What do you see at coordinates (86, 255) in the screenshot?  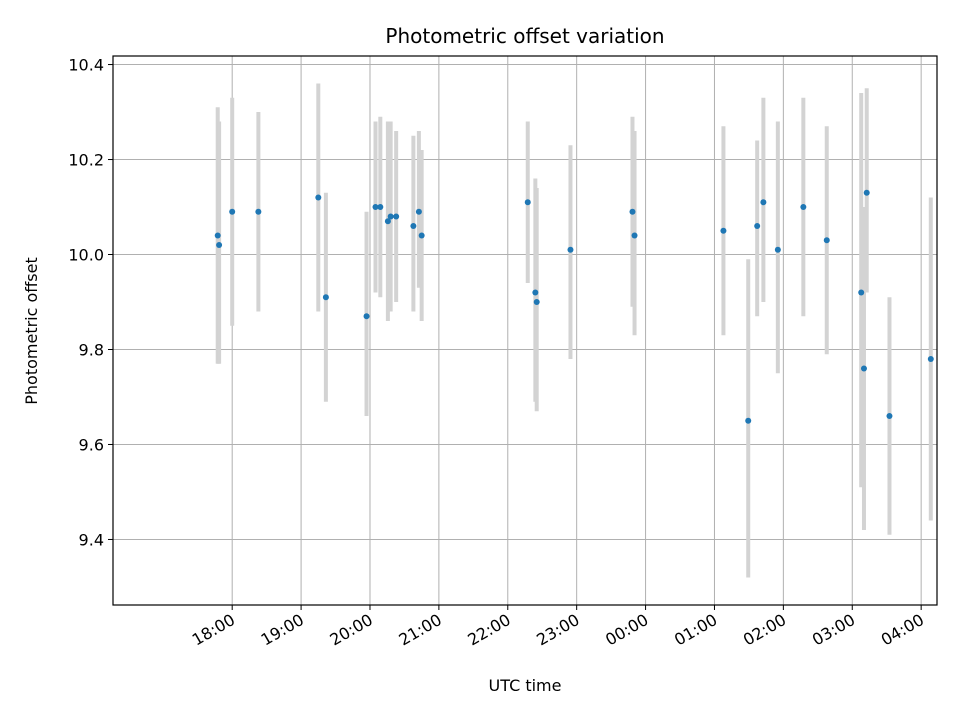 I see `y-tick-label: 10.0` at bounding box center [86, 255].